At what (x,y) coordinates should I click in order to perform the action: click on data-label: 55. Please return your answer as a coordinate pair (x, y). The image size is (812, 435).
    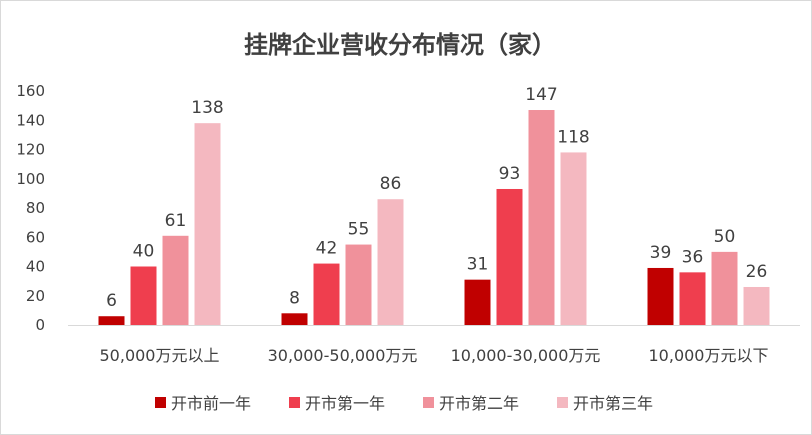
    Looking at the image, I should click on (359, 230).